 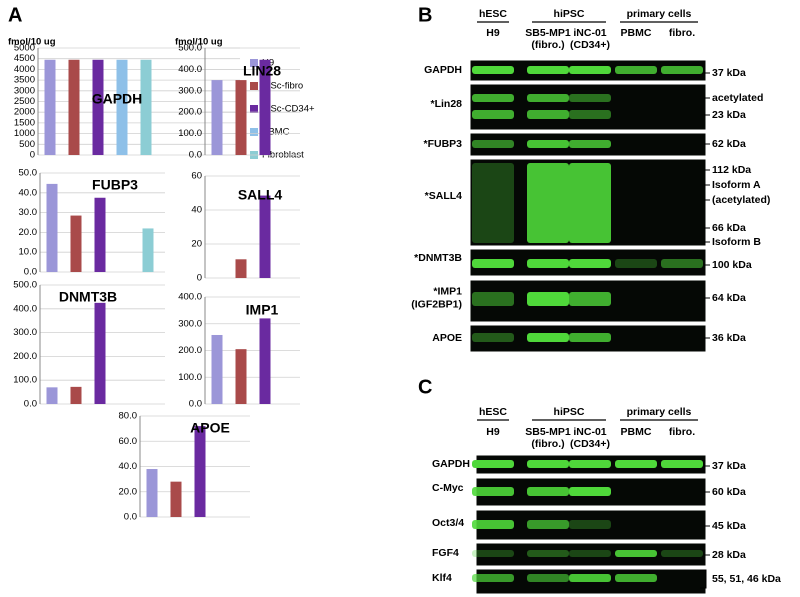 What do you see at coordinates (288, 109) in the screenshot?
I see `legend-label: iPSc-CD34+` at bounding box center [288, 109].